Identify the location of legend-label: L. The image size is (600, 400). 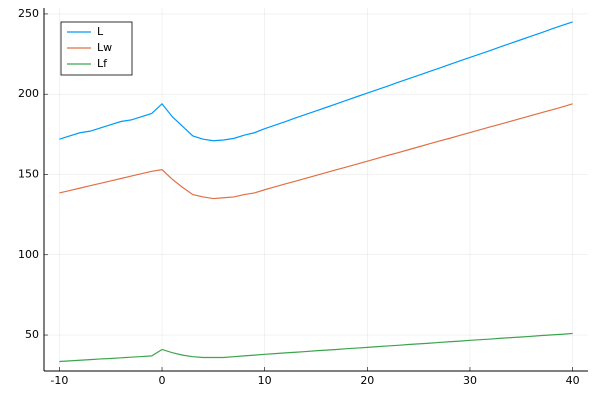
(100, 31).